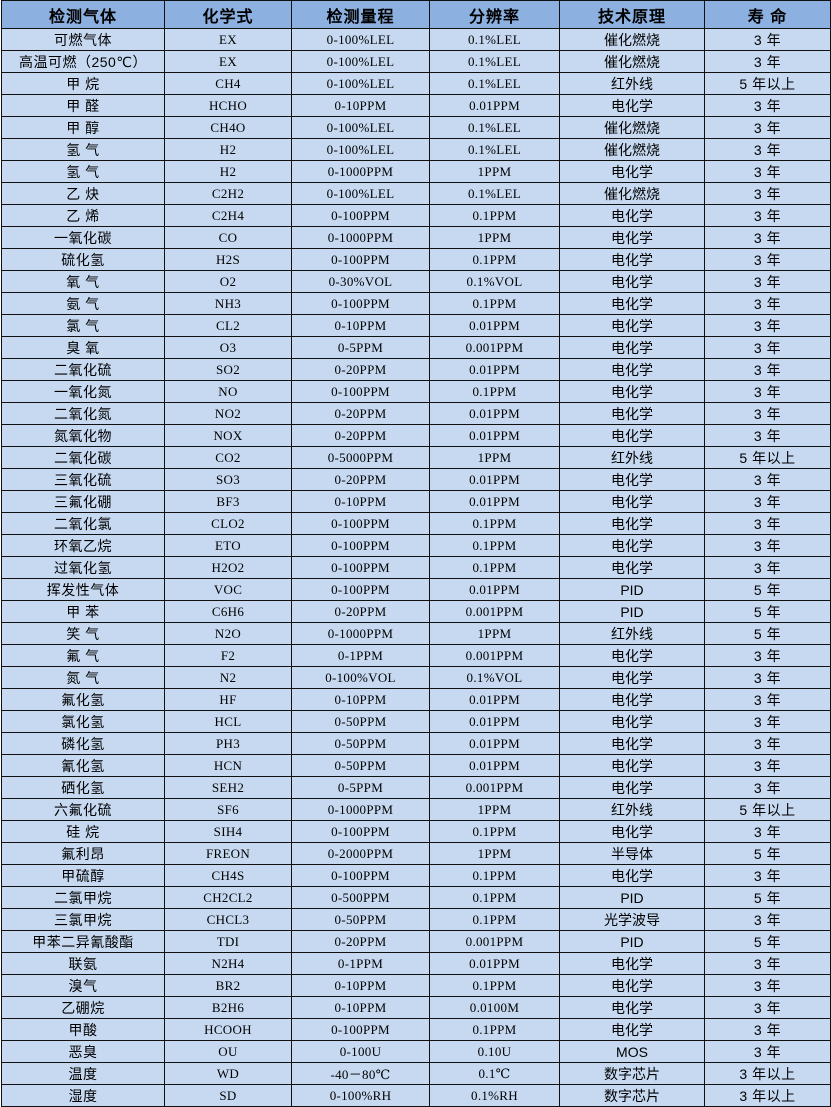 This screenshot has width=831, height=1107. Describe the element at coordinates (228, 479) in the screenshot. I see `cell-chemical-formula: SO3` at that location.